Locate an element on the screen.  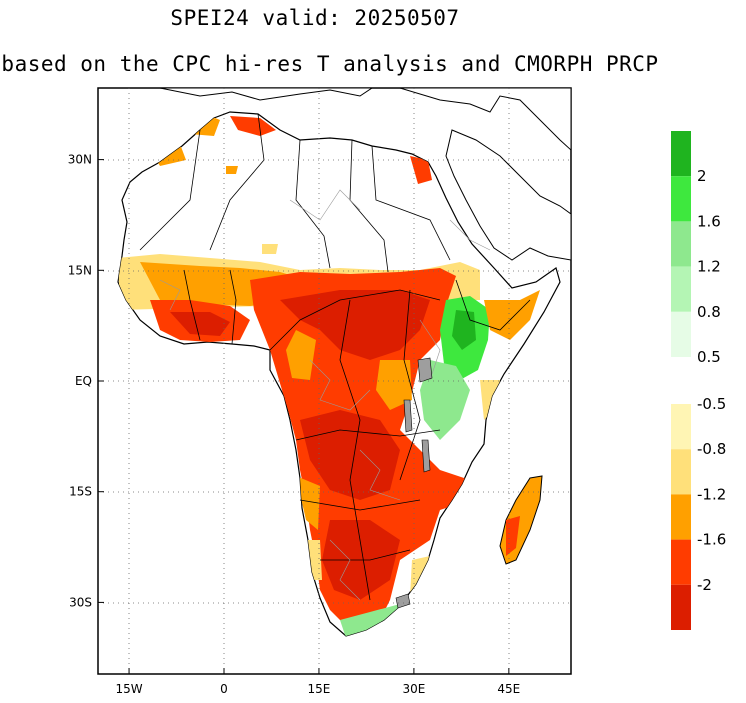
lon-tick-label: 45E is located at coordinates (508, 689).